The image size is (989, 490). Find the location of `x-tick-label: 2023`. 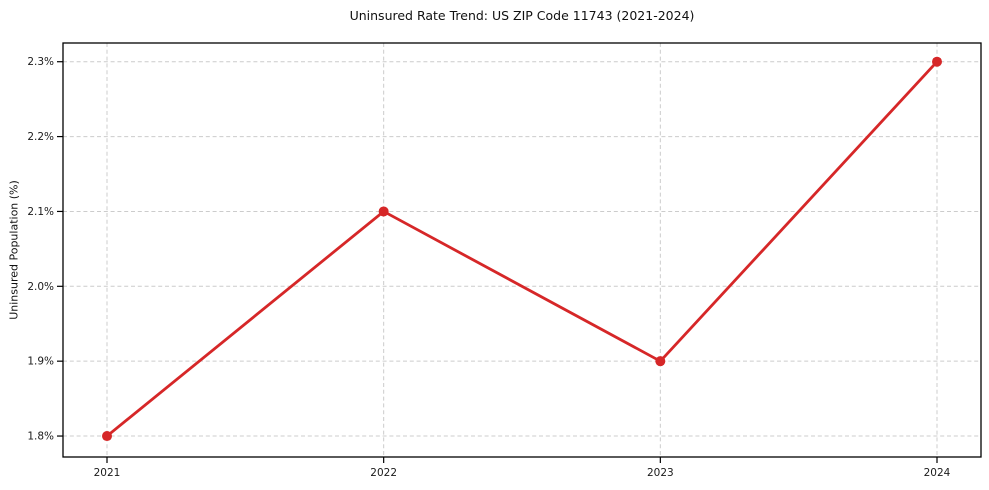

x-tick-label: 2023 is located at coordinates (660, 473).